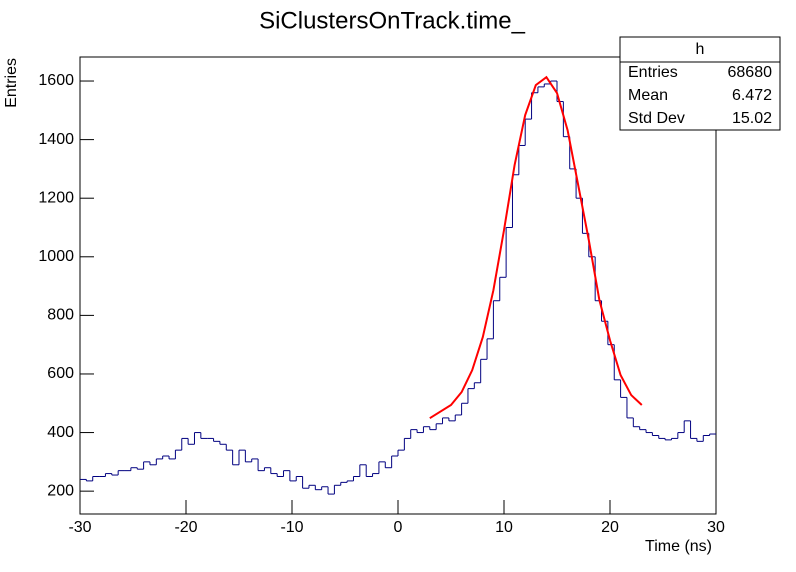 The height and width of the screenshot is (572, 796). What do you see at coordinates (653, 72) in the screenshot?
I see `stats-label: Entries` at bounding box center [653, 72].